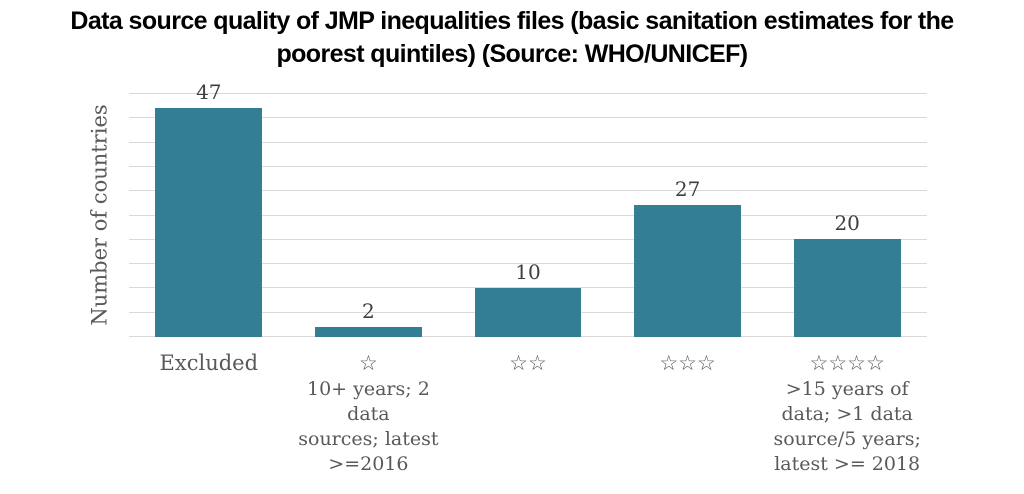 The image size is (1024, 494). Describe the element at coordinates (847, 389) in the screenshot. I see `x-tick-caption-line: >15 years of` at that location.